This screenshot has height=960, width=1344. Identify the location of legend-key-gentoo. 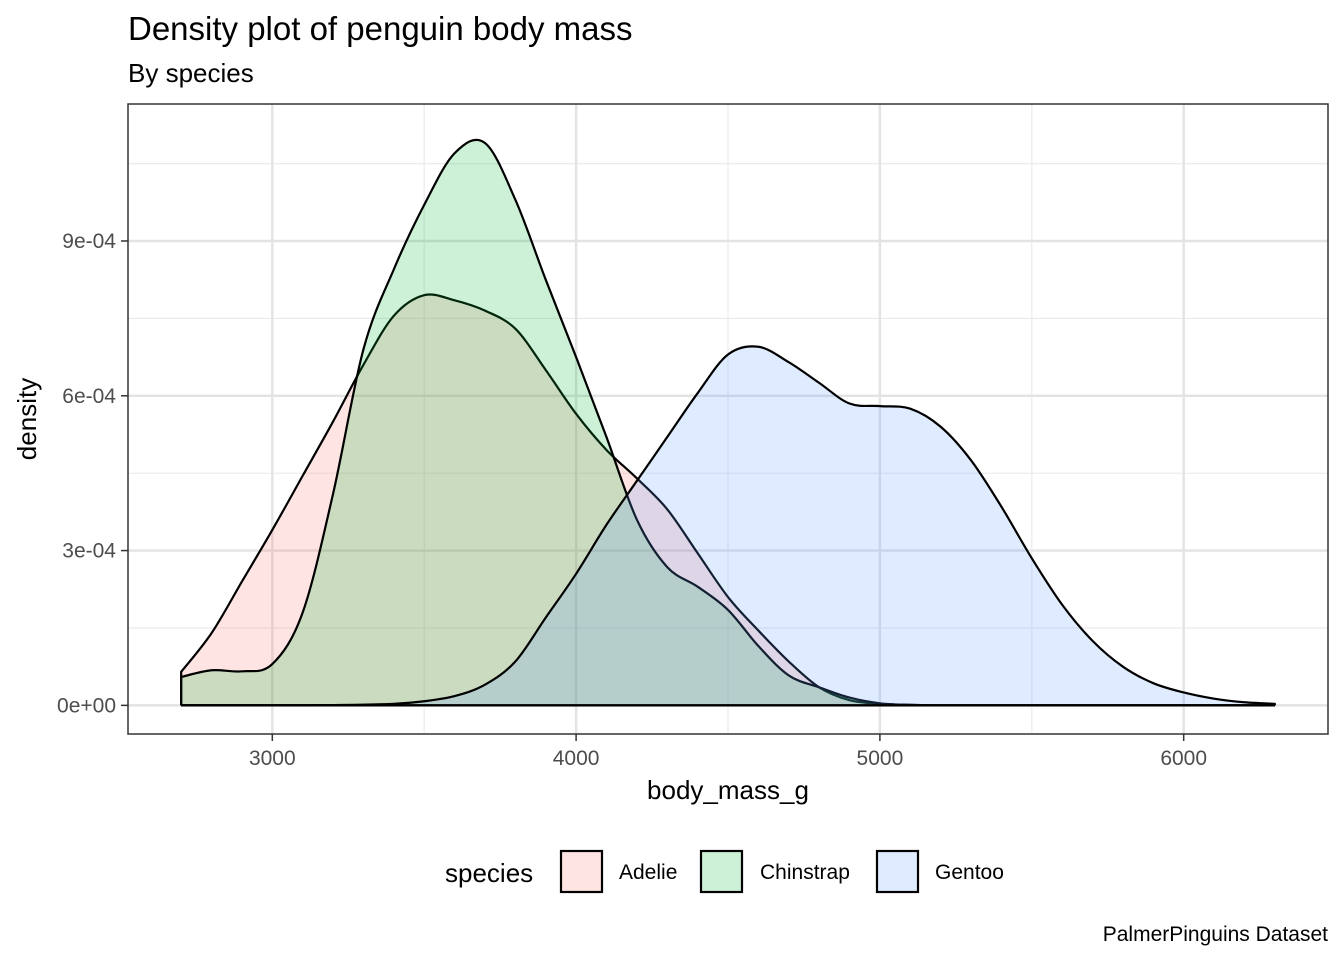
(897, 871).